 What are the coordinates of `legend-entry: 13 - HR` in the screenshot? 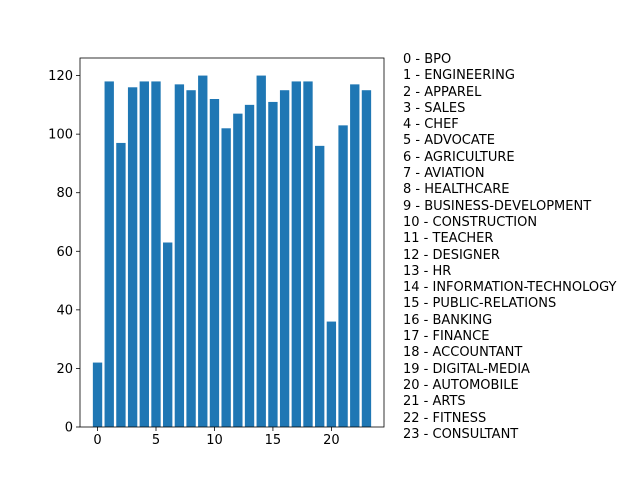 It's located at (427, 271).